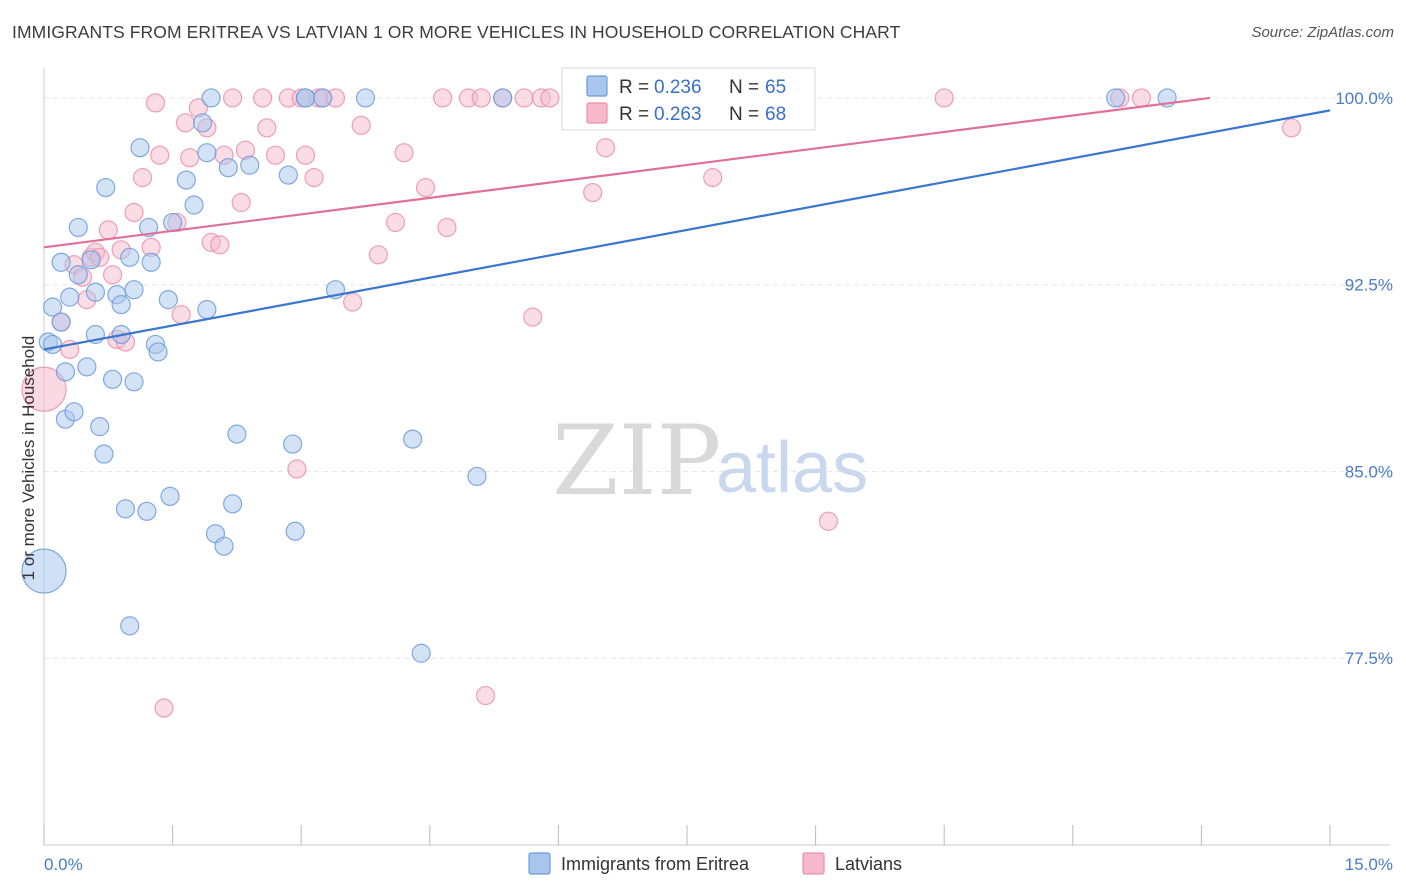 This screenshot has height=892, width=1406. I want to click on bottom-legend-label-latvians: Latvians, so click(868, 864).